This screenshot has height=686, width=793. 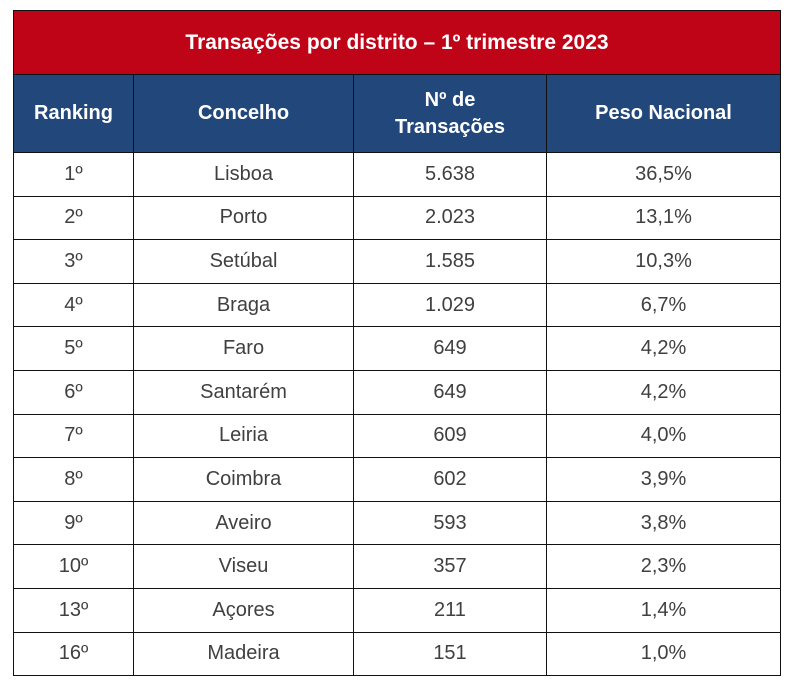 What do you see at coordinates (243, 218) in the screenshot?
I see `cell-concelho: Porto` at bounding box center [243, 218].